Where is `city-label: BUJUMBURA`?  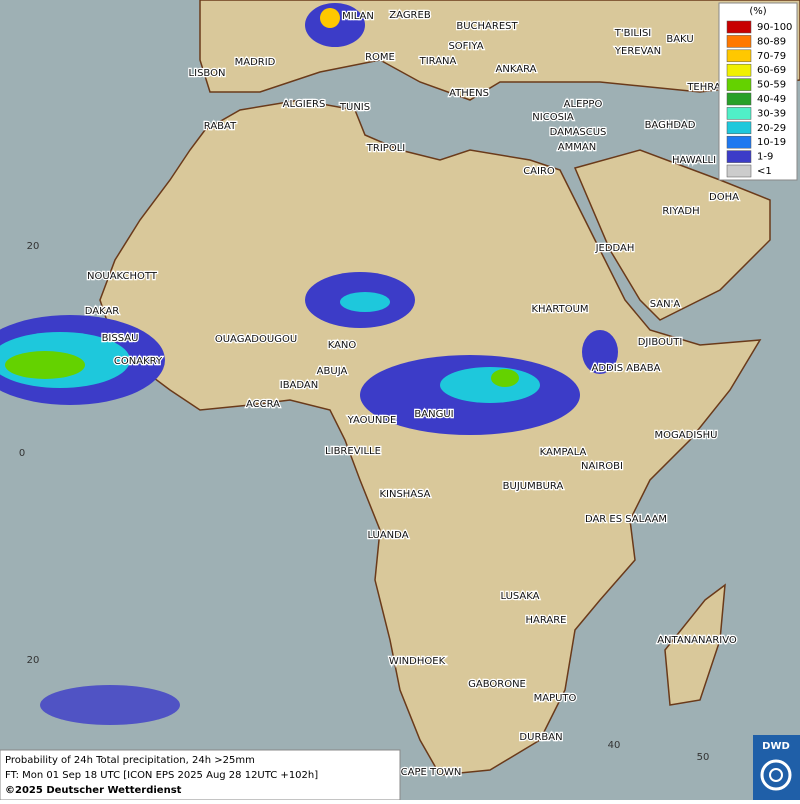 city-label: BUJUMBURA is located at coordinates (533, 486).